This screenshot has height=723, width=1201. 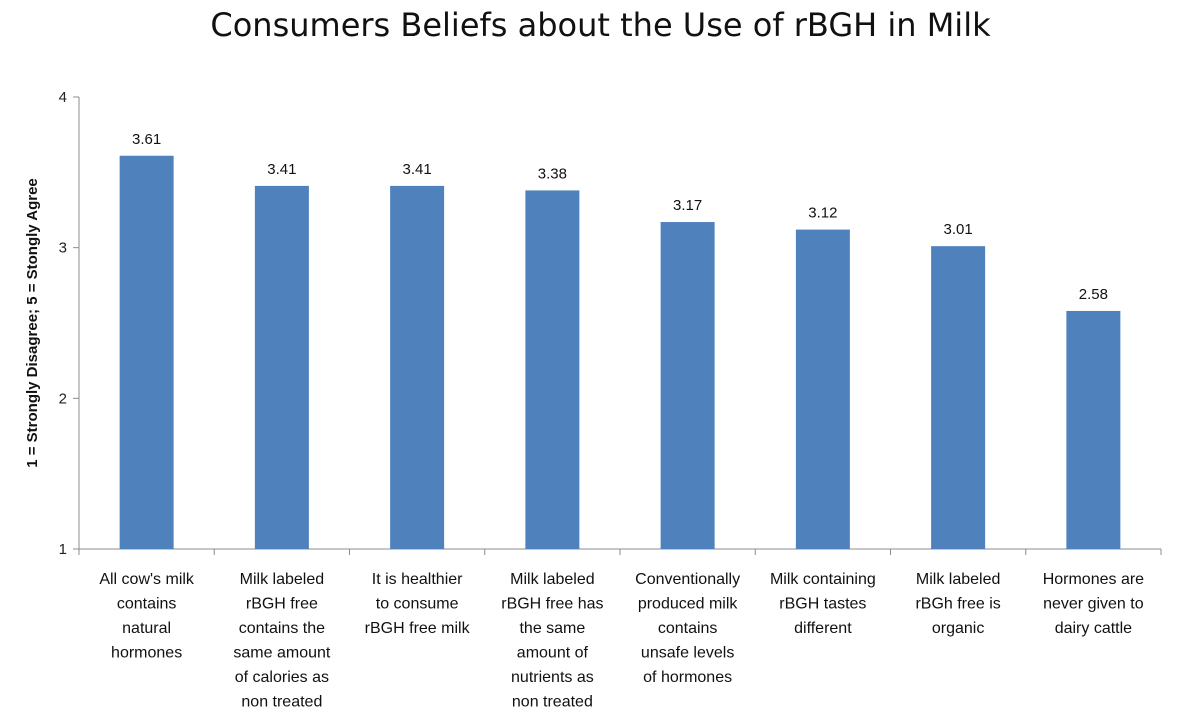 I want to click on x-tick-label-line: amount of, so click(x=553, y=653).